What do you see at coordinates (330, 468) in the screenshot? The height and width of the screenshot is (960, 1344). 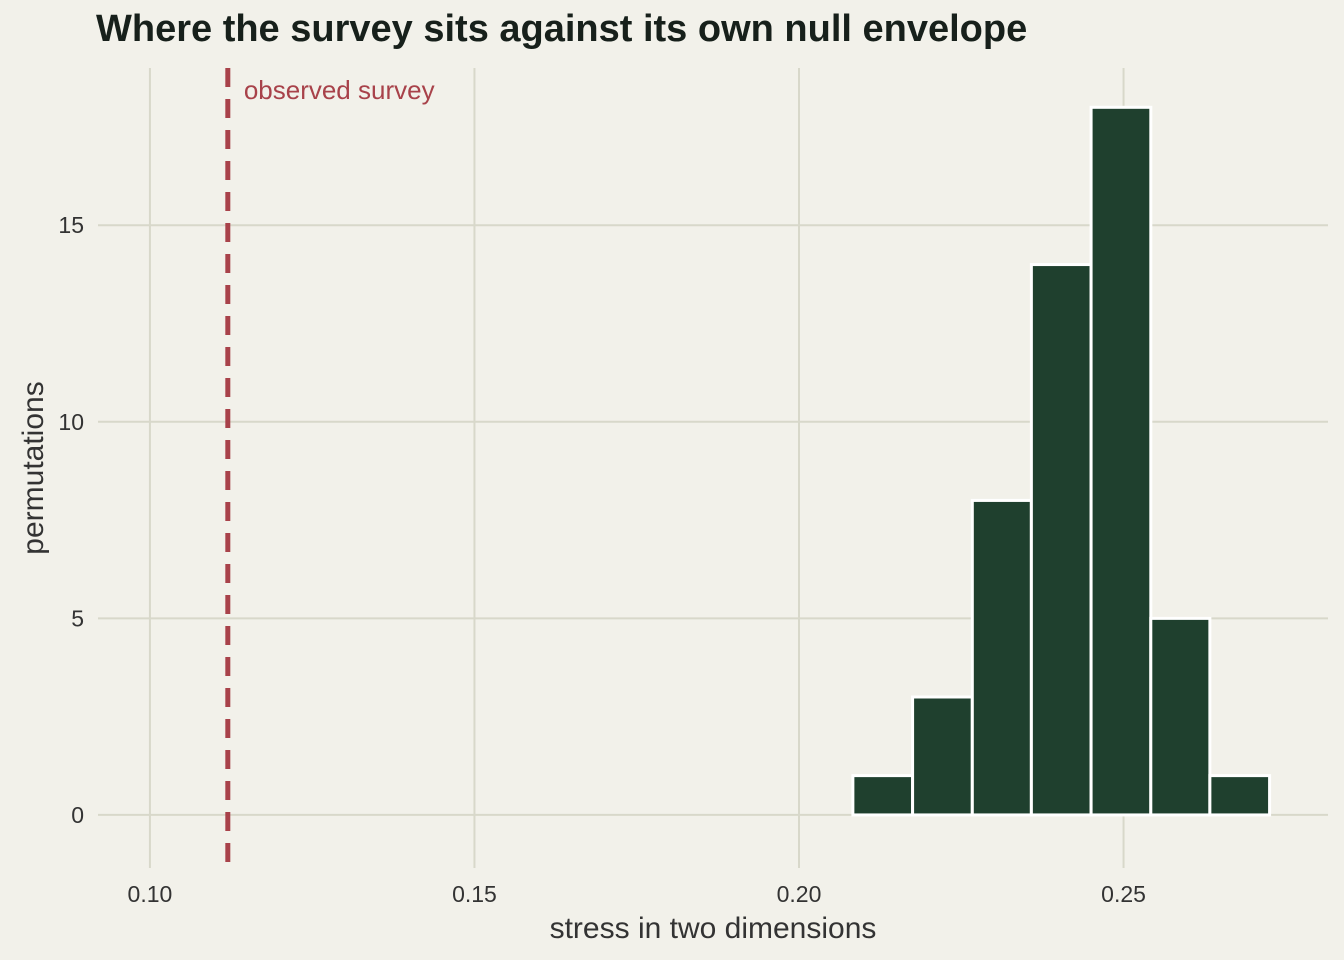 I see `observed-marker: observed survey` at bounding box center [330, 468].